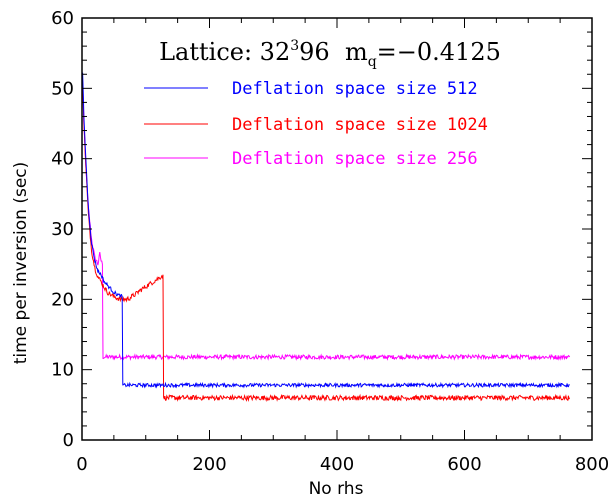 The height and width of the screenshot is (498, 614). I want to click on y-tick-label: 40, so click(62, 159).